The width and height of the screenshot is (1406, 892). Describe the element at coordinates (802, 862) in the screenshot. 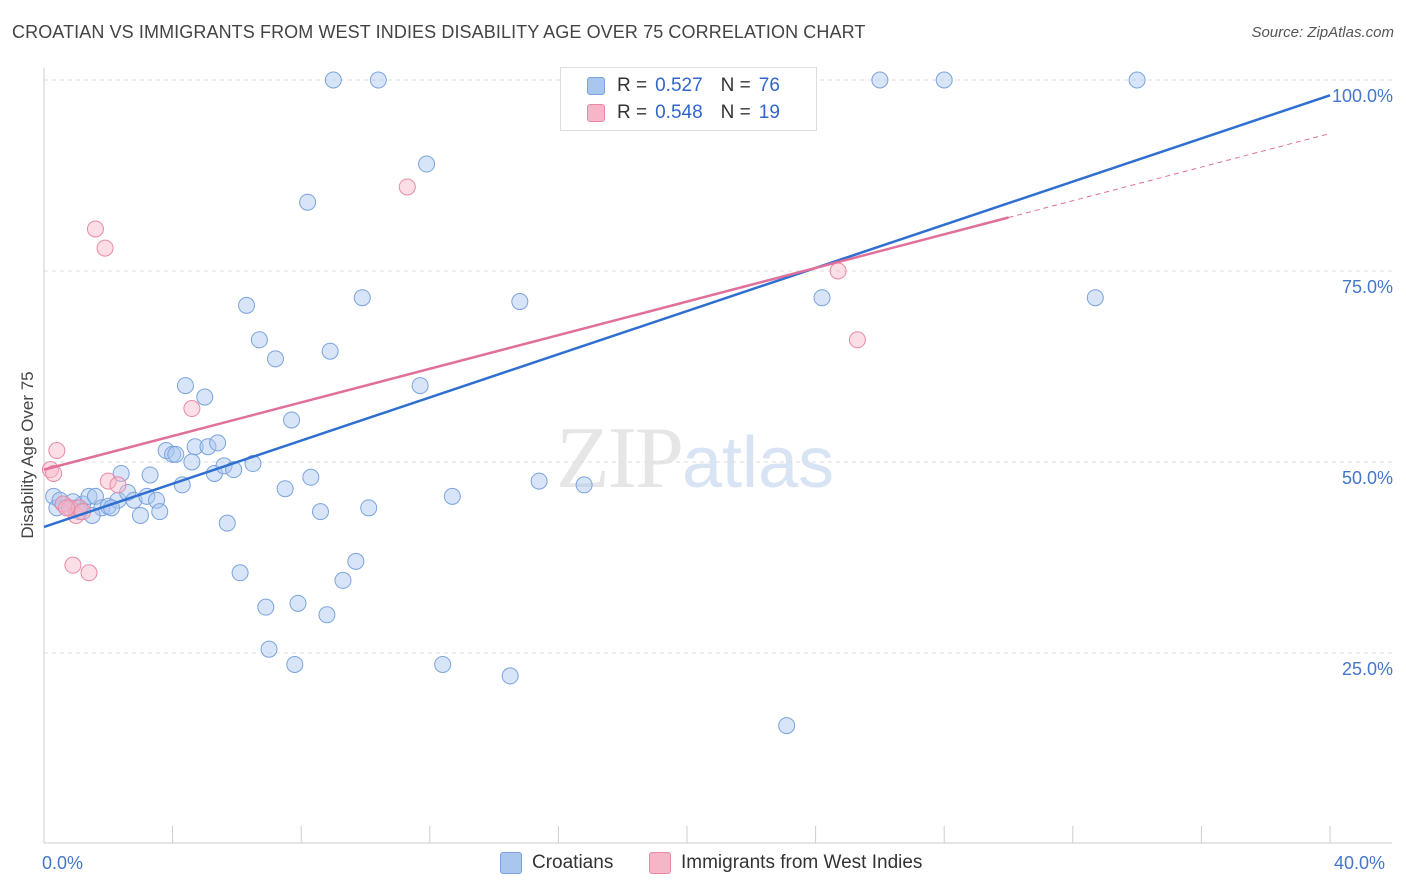

I see `legend-label-west-indies: Immigrants from West Indies` at that location.